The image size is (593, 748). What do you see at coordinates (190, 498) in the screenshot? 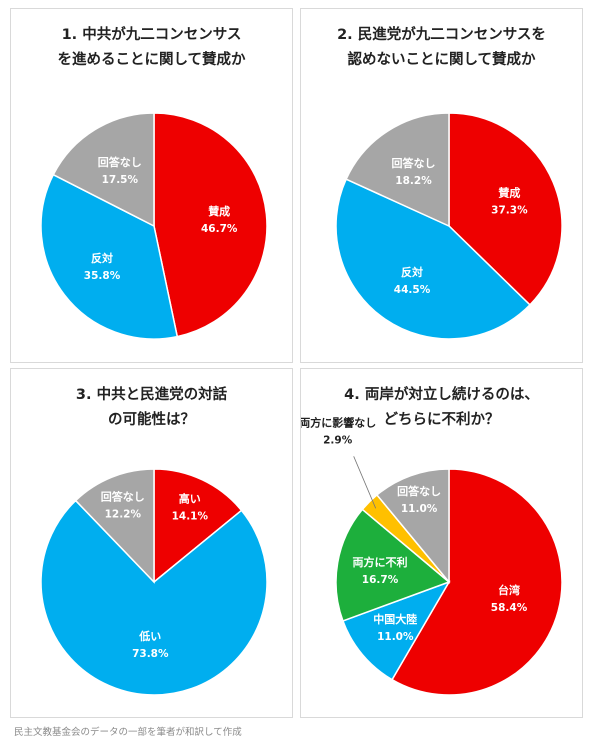
I see `slice-label: 高い` at bounding box center [190, 498].